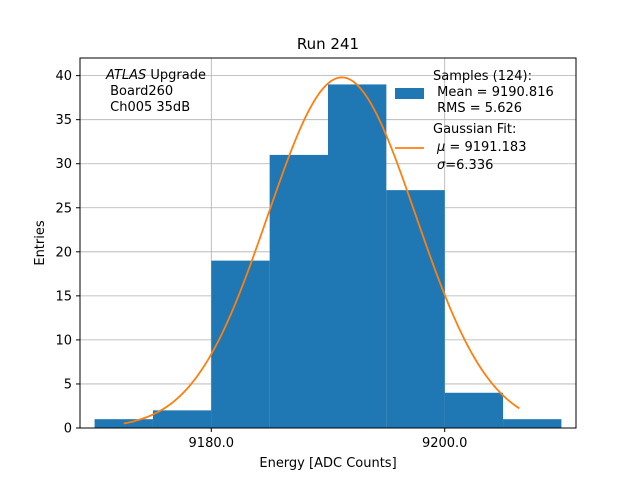 The width and height of the screenshot is (640, 480). What do you see at coordinates (482, 76) in the screenshot?
I see `legend-samples-line: Samples (124):` at bounding box center [482, 76].